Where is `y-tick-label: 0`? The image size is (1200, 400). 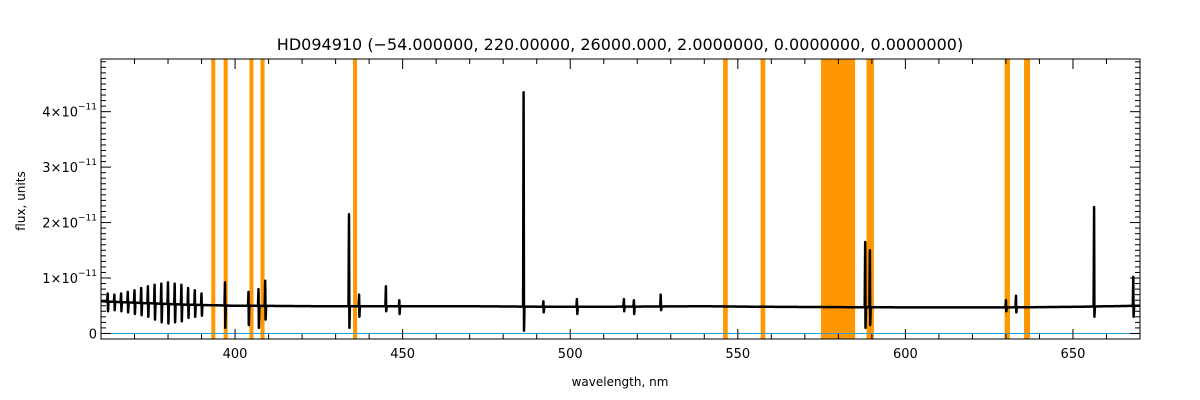 y-tick-label: 0 is located at coordinates (93, 334).